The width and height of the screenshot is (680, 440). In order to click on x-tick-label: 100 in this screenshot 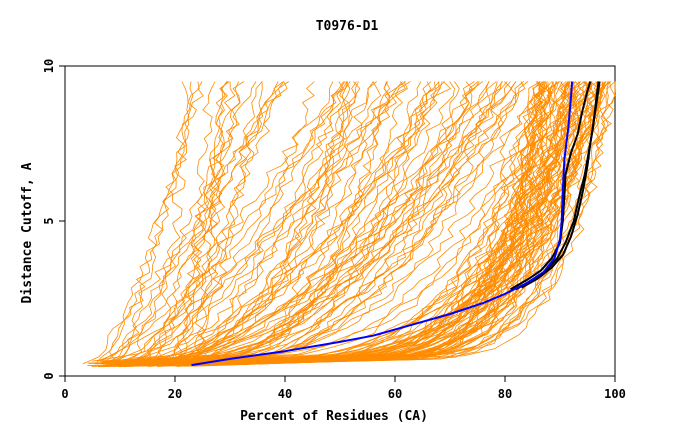, I will do `click(615, 394)`.